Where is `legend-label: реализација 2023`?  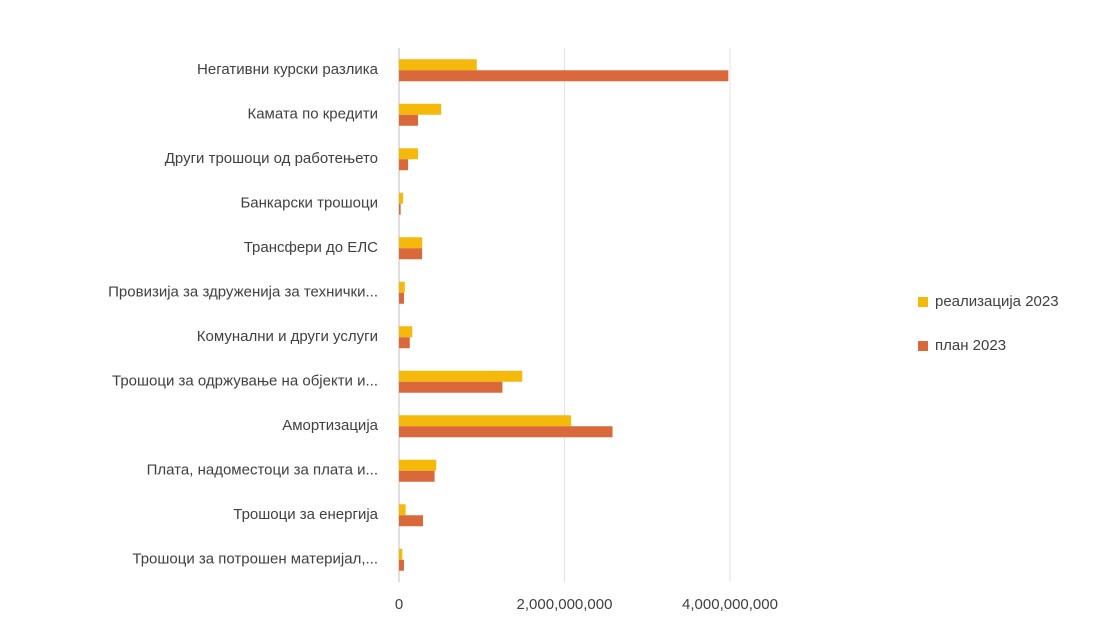 legend-label: реализација 2023 is located at coordinates (997, 301).